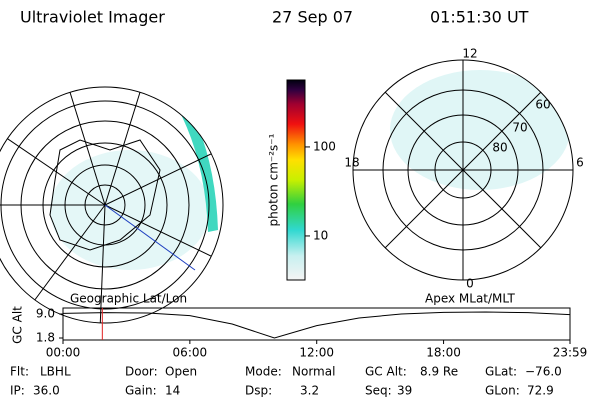 Image resolution: width=600 pixels, height=400 pixels. I want to click on mlt-label: 0, so click(470, 284).